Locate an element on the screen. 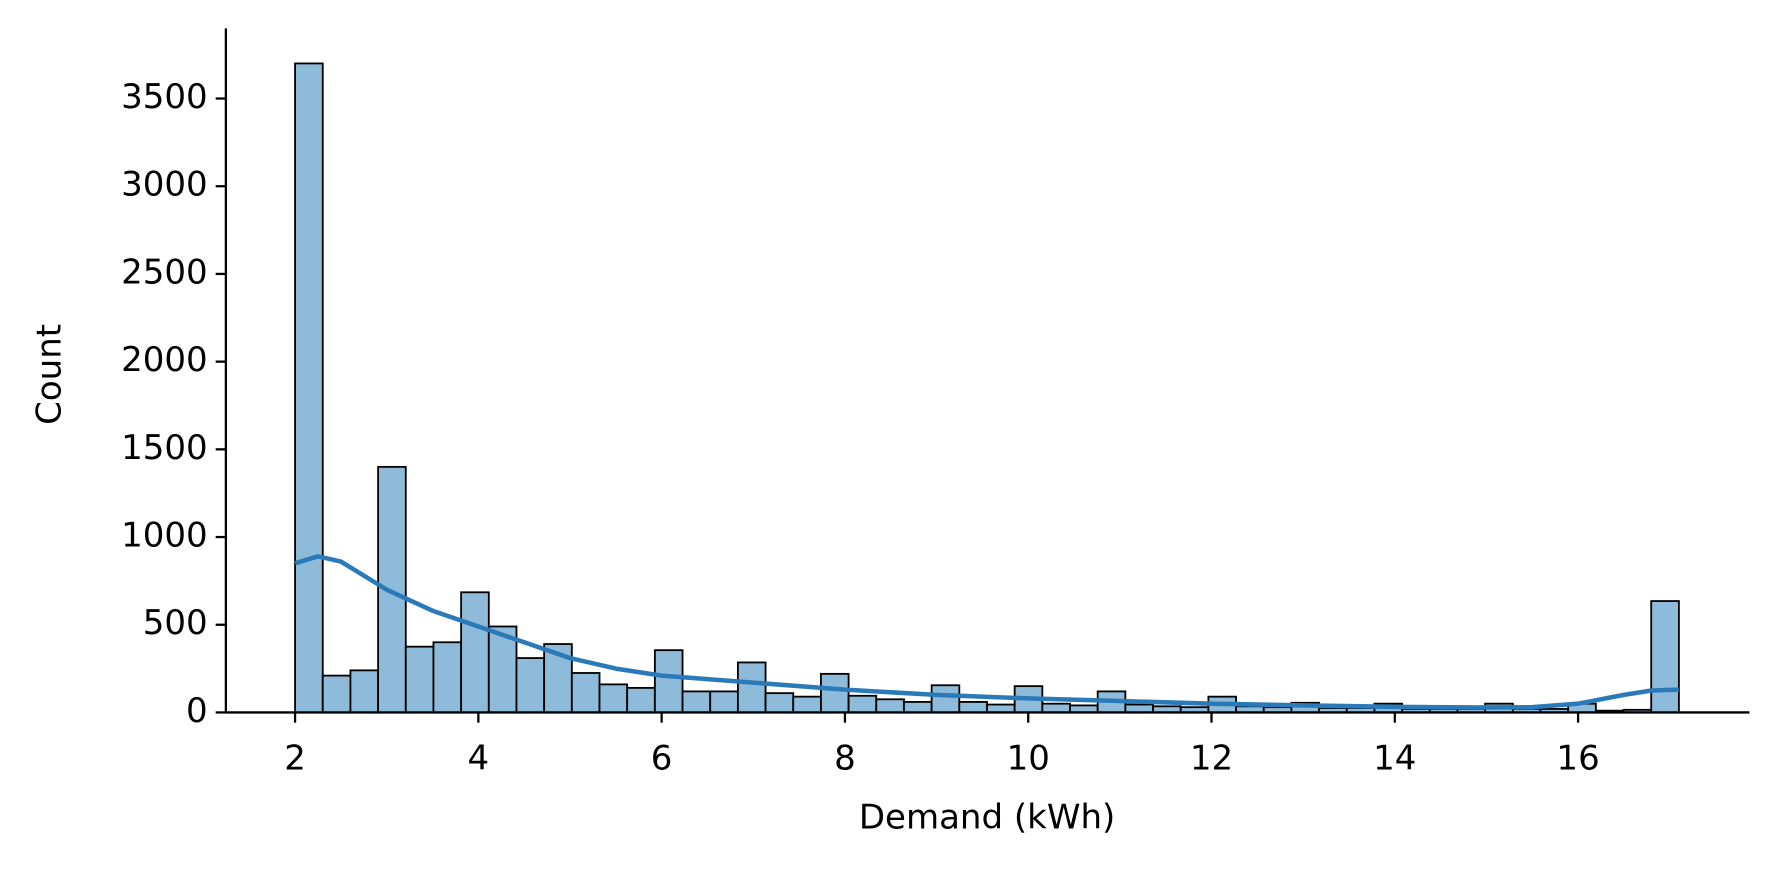  x-tick-label: 4 is located at coordinates (479, 759).